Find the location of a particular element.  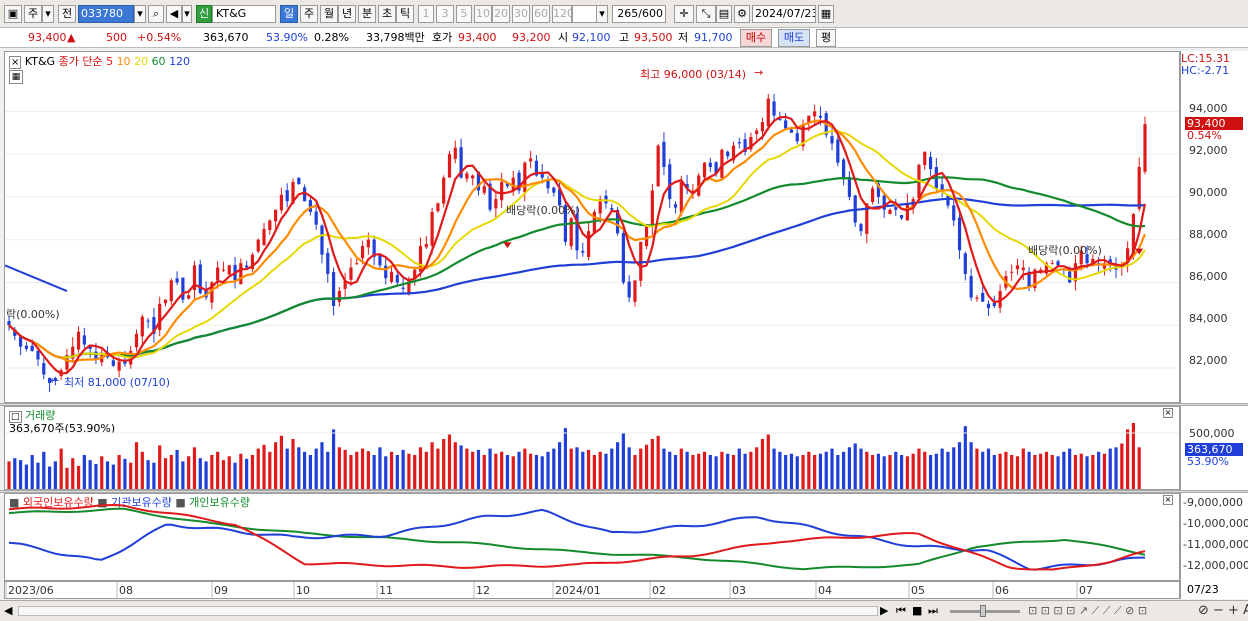

tool-icons: ⊡ ⊡ ⊡ ⊡ ↗ ⟋ ⟋ ⟋ ⊘ ⊡ is located at coordinates (1088, 610).